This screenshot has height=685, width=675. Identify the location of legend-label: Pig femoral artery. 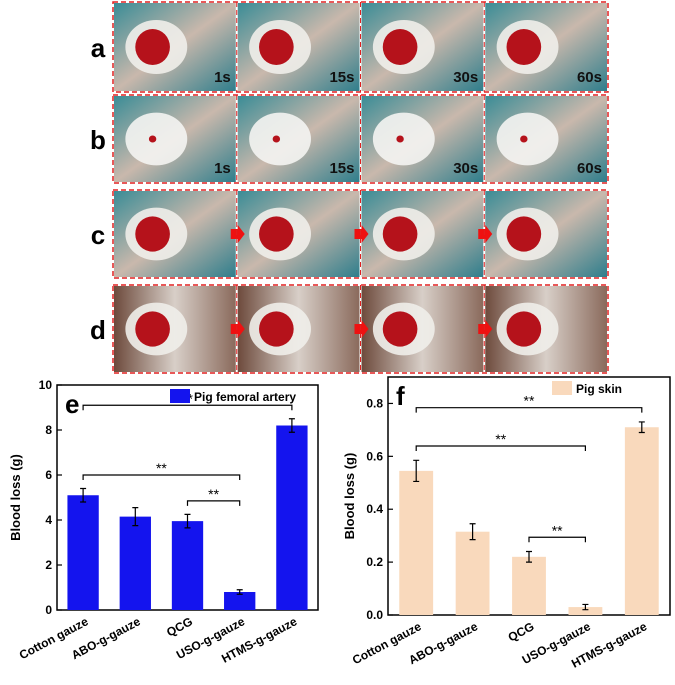
(245, 397).